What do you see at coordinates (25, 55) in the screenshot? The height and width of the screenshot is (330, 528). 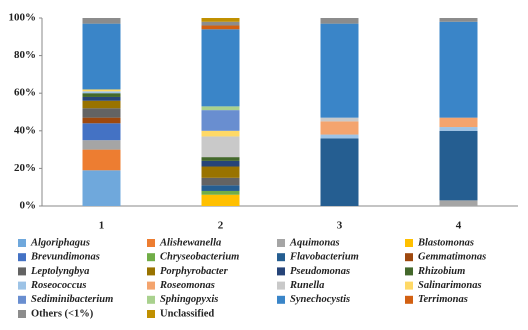 I see `y-tick-label: 80%` at bounding box center [25, 55].